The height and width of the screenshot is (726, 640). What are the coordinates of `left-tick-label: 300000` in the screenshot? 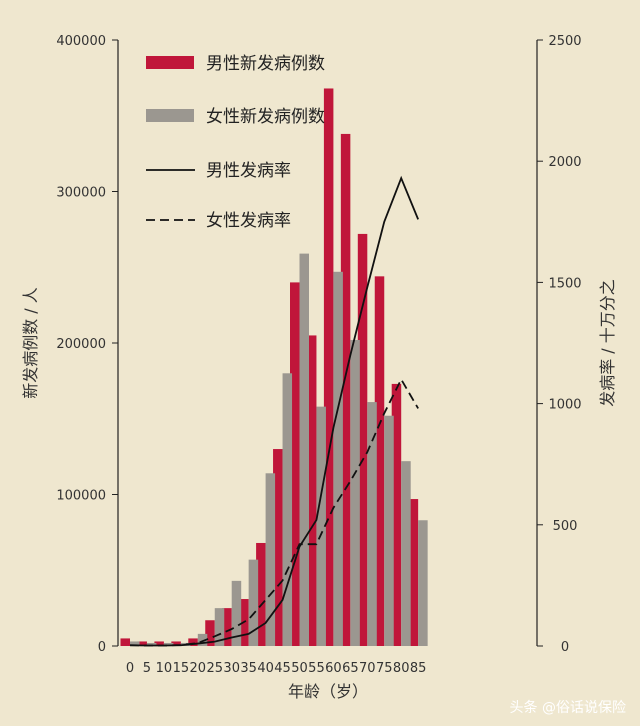 It's located at (81, 193).